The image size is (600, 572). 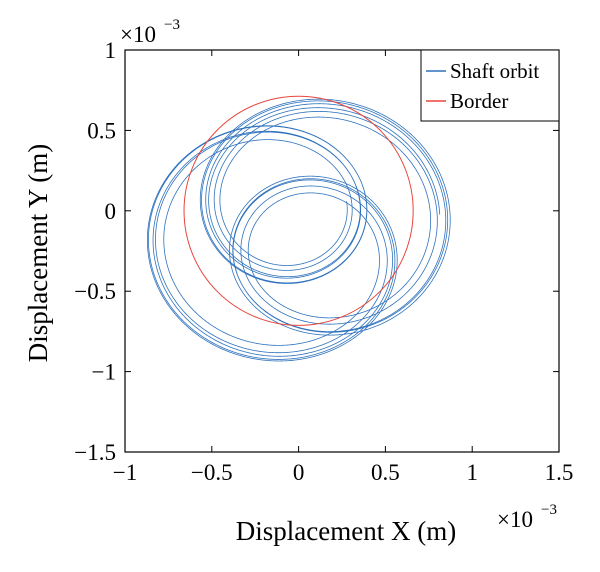 I want to click on y-tick-label: 0, so click(x=111, y=211).